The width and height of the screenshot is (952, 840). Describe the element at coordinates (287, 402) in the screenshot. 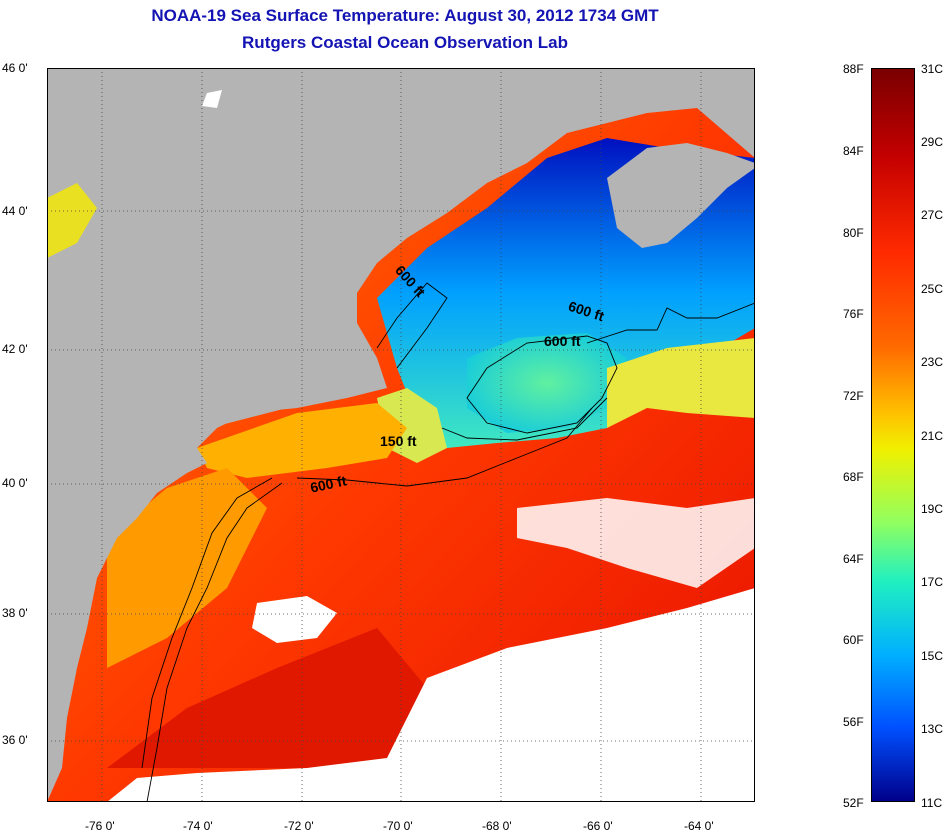

I see `land-long-island` at that location.